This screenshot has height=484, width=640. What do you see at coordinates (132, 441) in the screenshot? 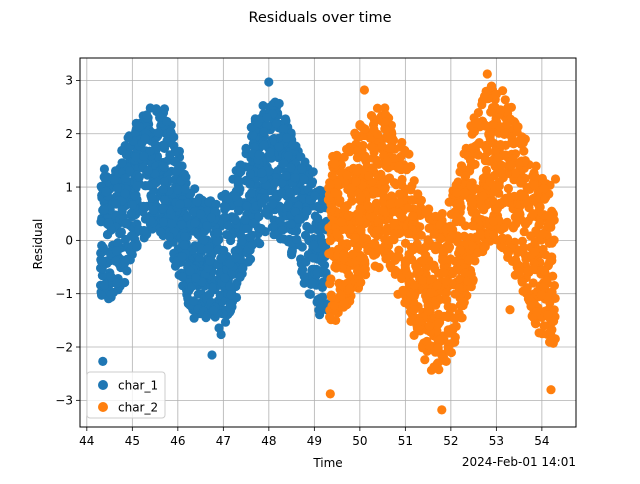
I see `x-tick-label: 45` at bounding box center [132, 441].